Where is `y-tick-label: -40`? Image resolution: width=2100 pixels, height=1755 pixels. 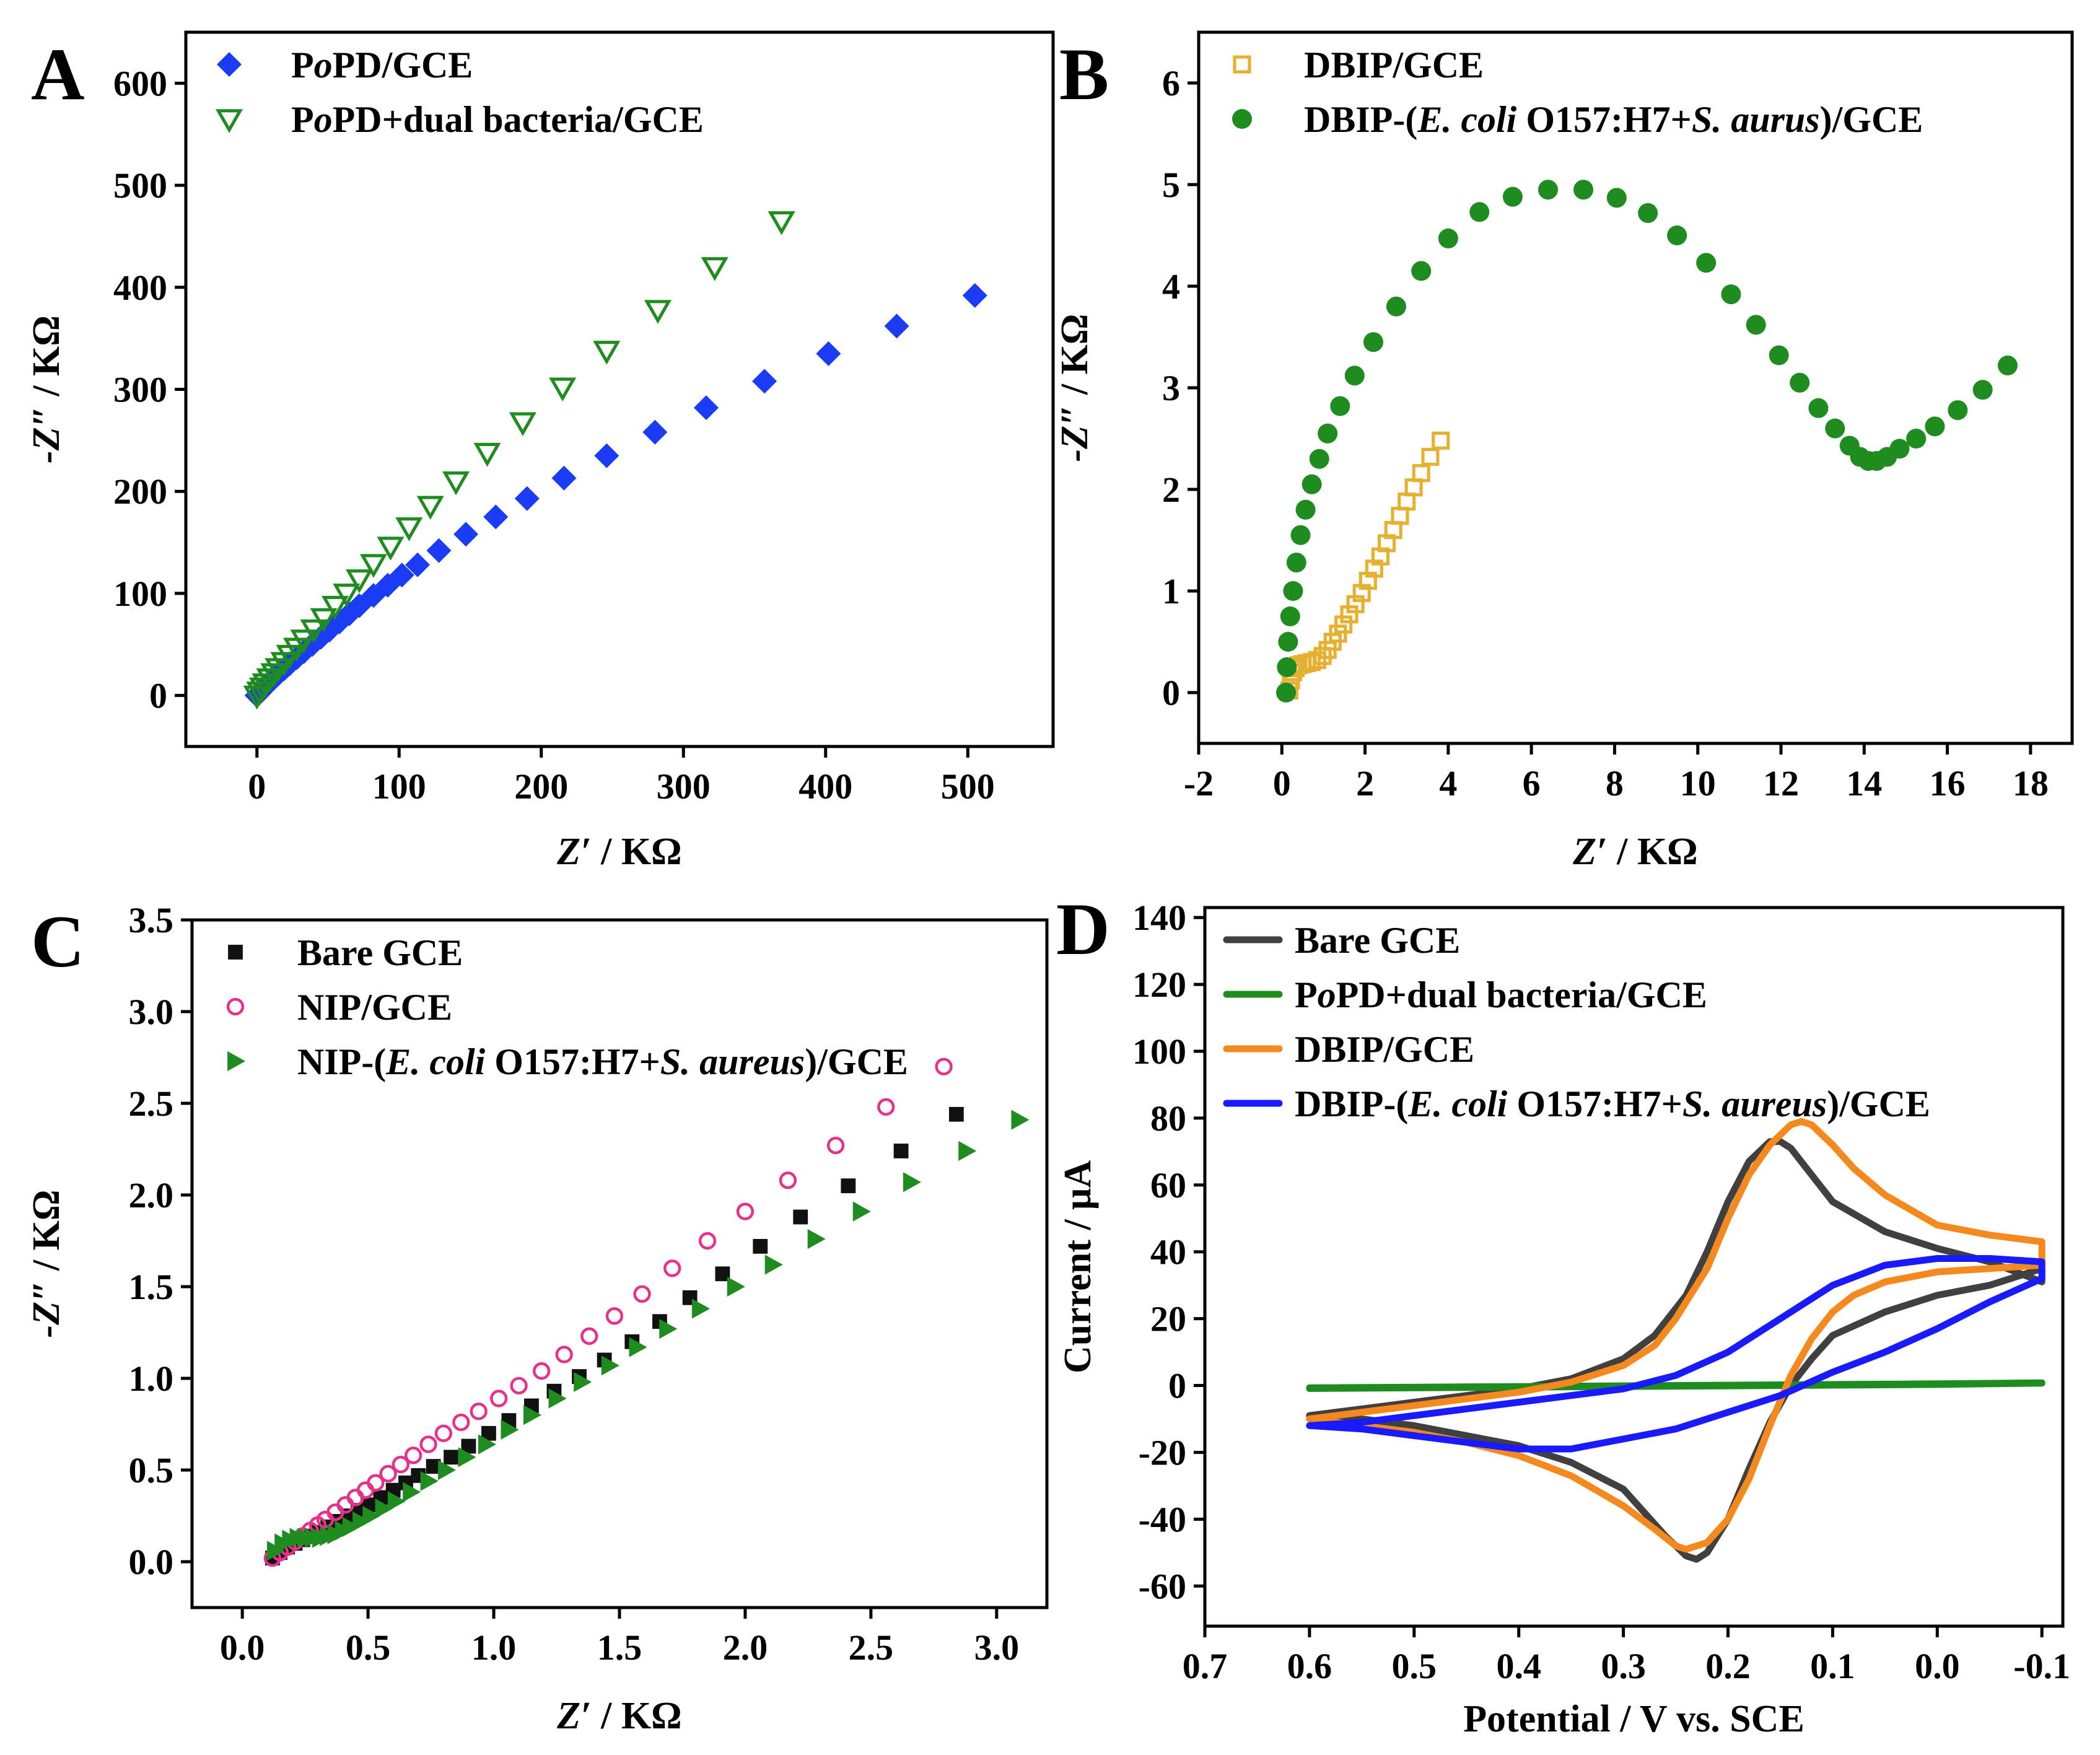
y-tick-label: -40 is located at coordinates (1162, 1519).